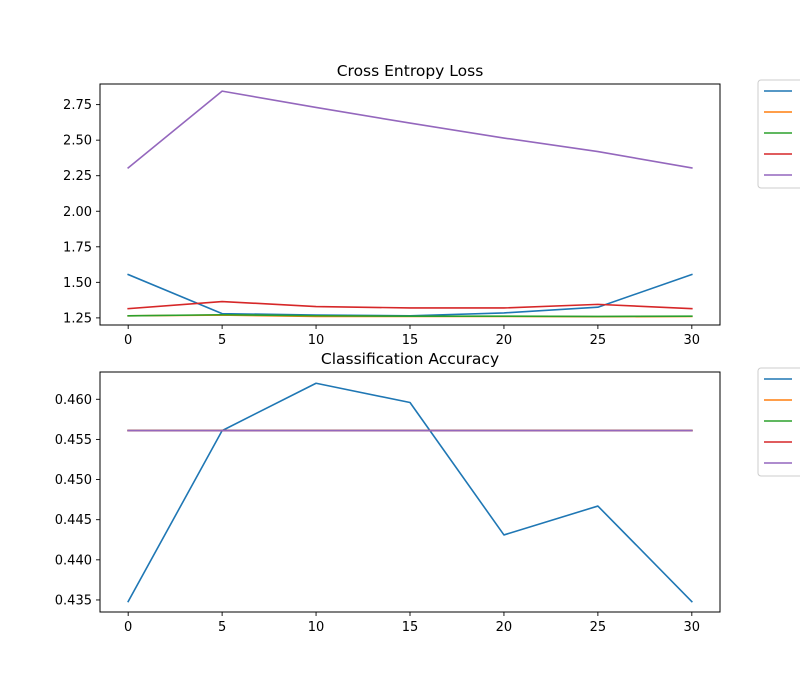 The height and width of the screenshot is (700, 800). I want to click on accuracy-x-tick-label: 15, so click(410, 627).